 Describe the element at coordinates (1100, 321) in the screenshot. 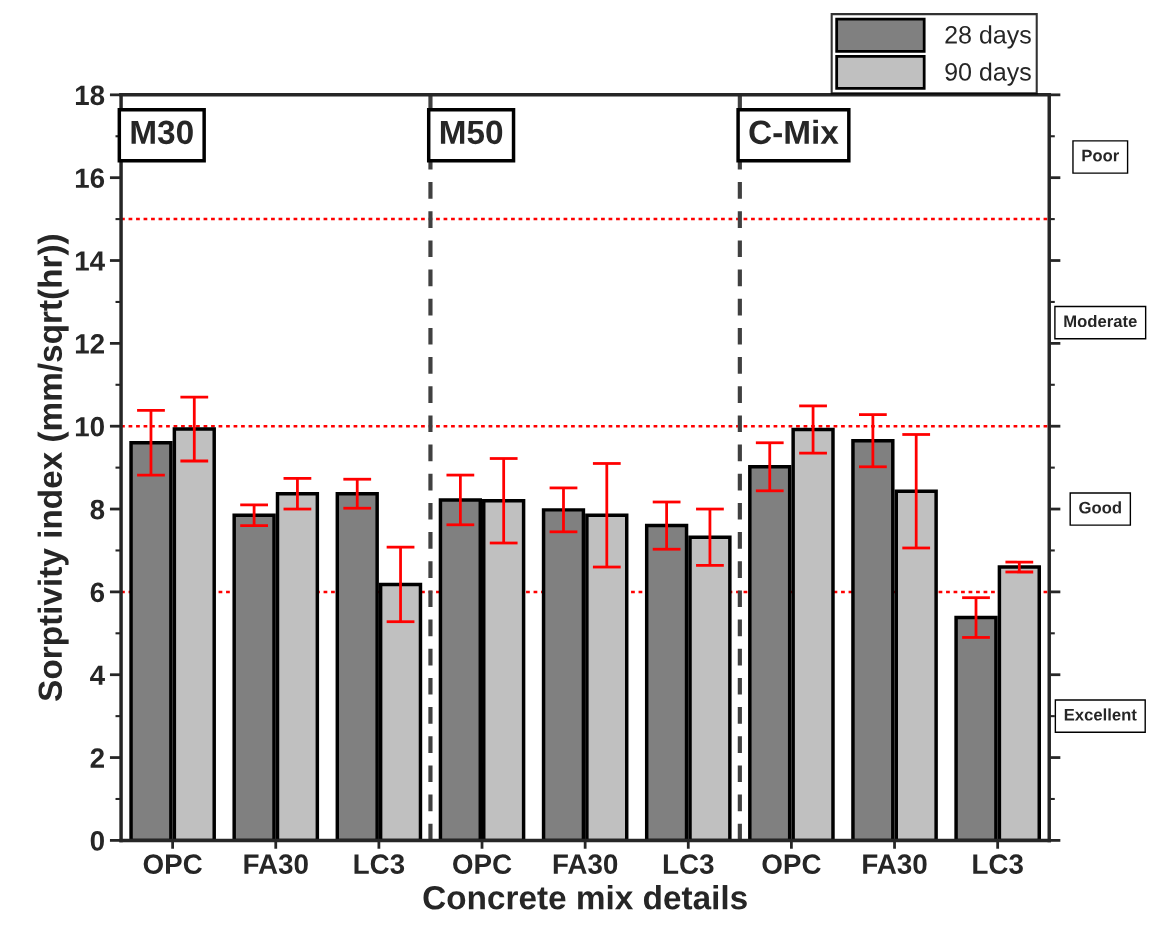

I see `text: Moderate` at that location.